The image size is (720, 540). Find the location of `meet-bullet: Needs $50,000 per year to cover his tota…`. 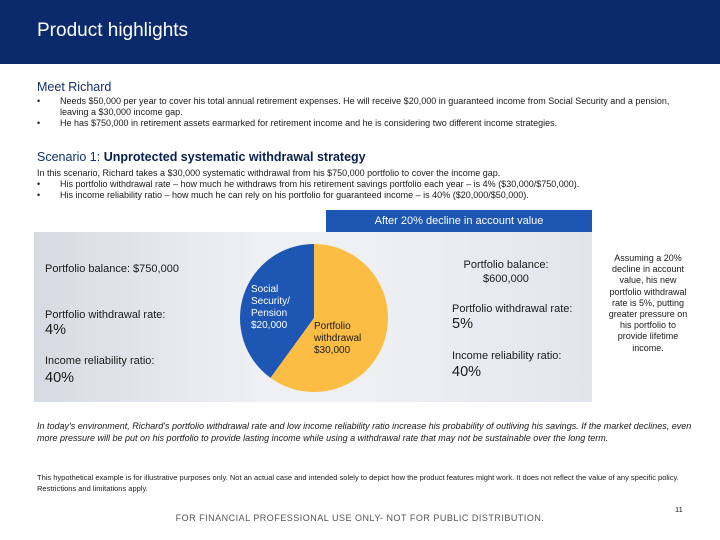

meet-bullet: Needs $50,000 per year to cover his tota… is located at coordinates (367, 107).